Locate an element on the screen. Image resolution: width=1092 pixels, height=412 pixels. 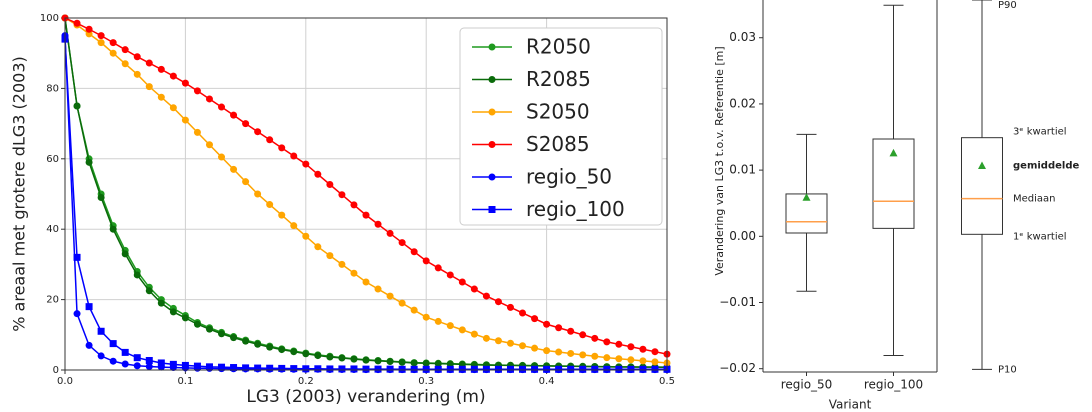
legend-label: R2085 is located at coordinates (558, 79).